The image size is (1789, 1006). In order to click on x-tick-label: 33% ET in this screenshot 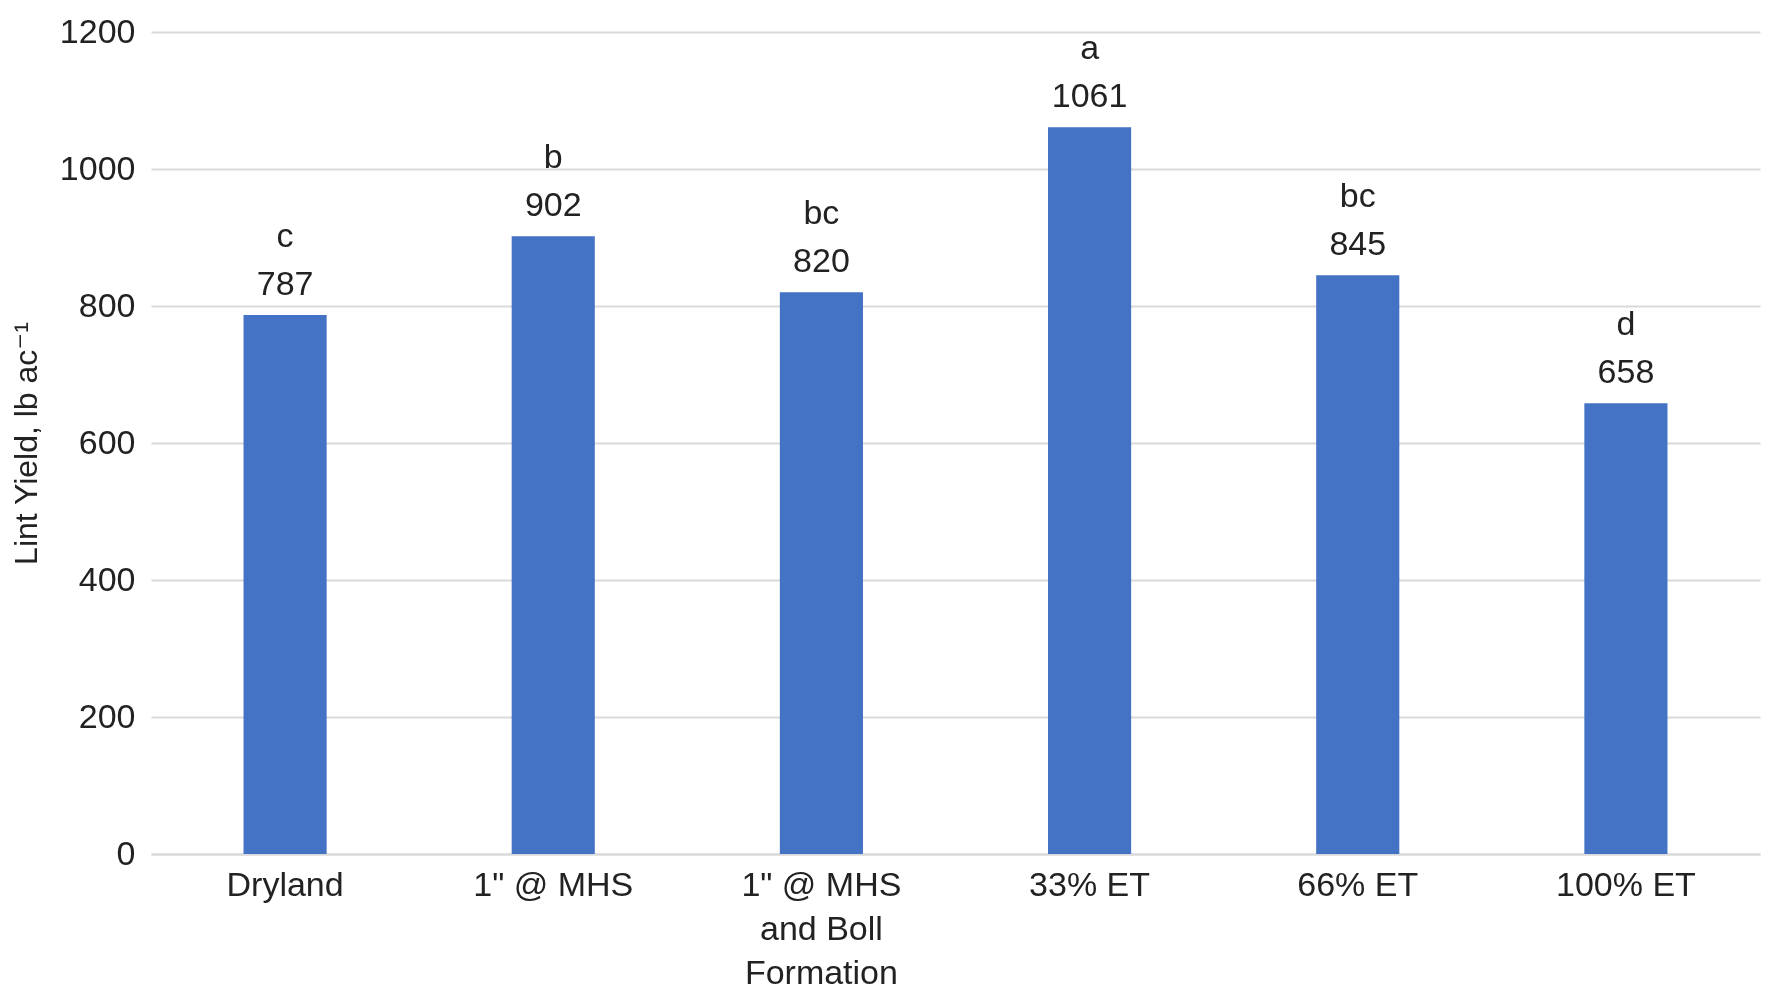, I will do `click(1090, 883)`.